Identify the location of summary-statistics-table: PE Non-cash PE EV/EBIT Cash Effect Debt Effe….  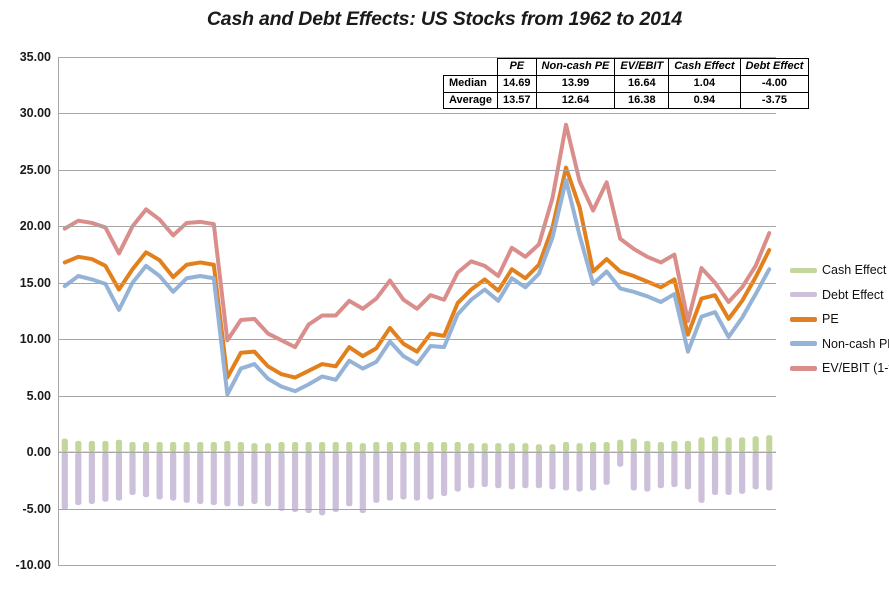
(626, 84).